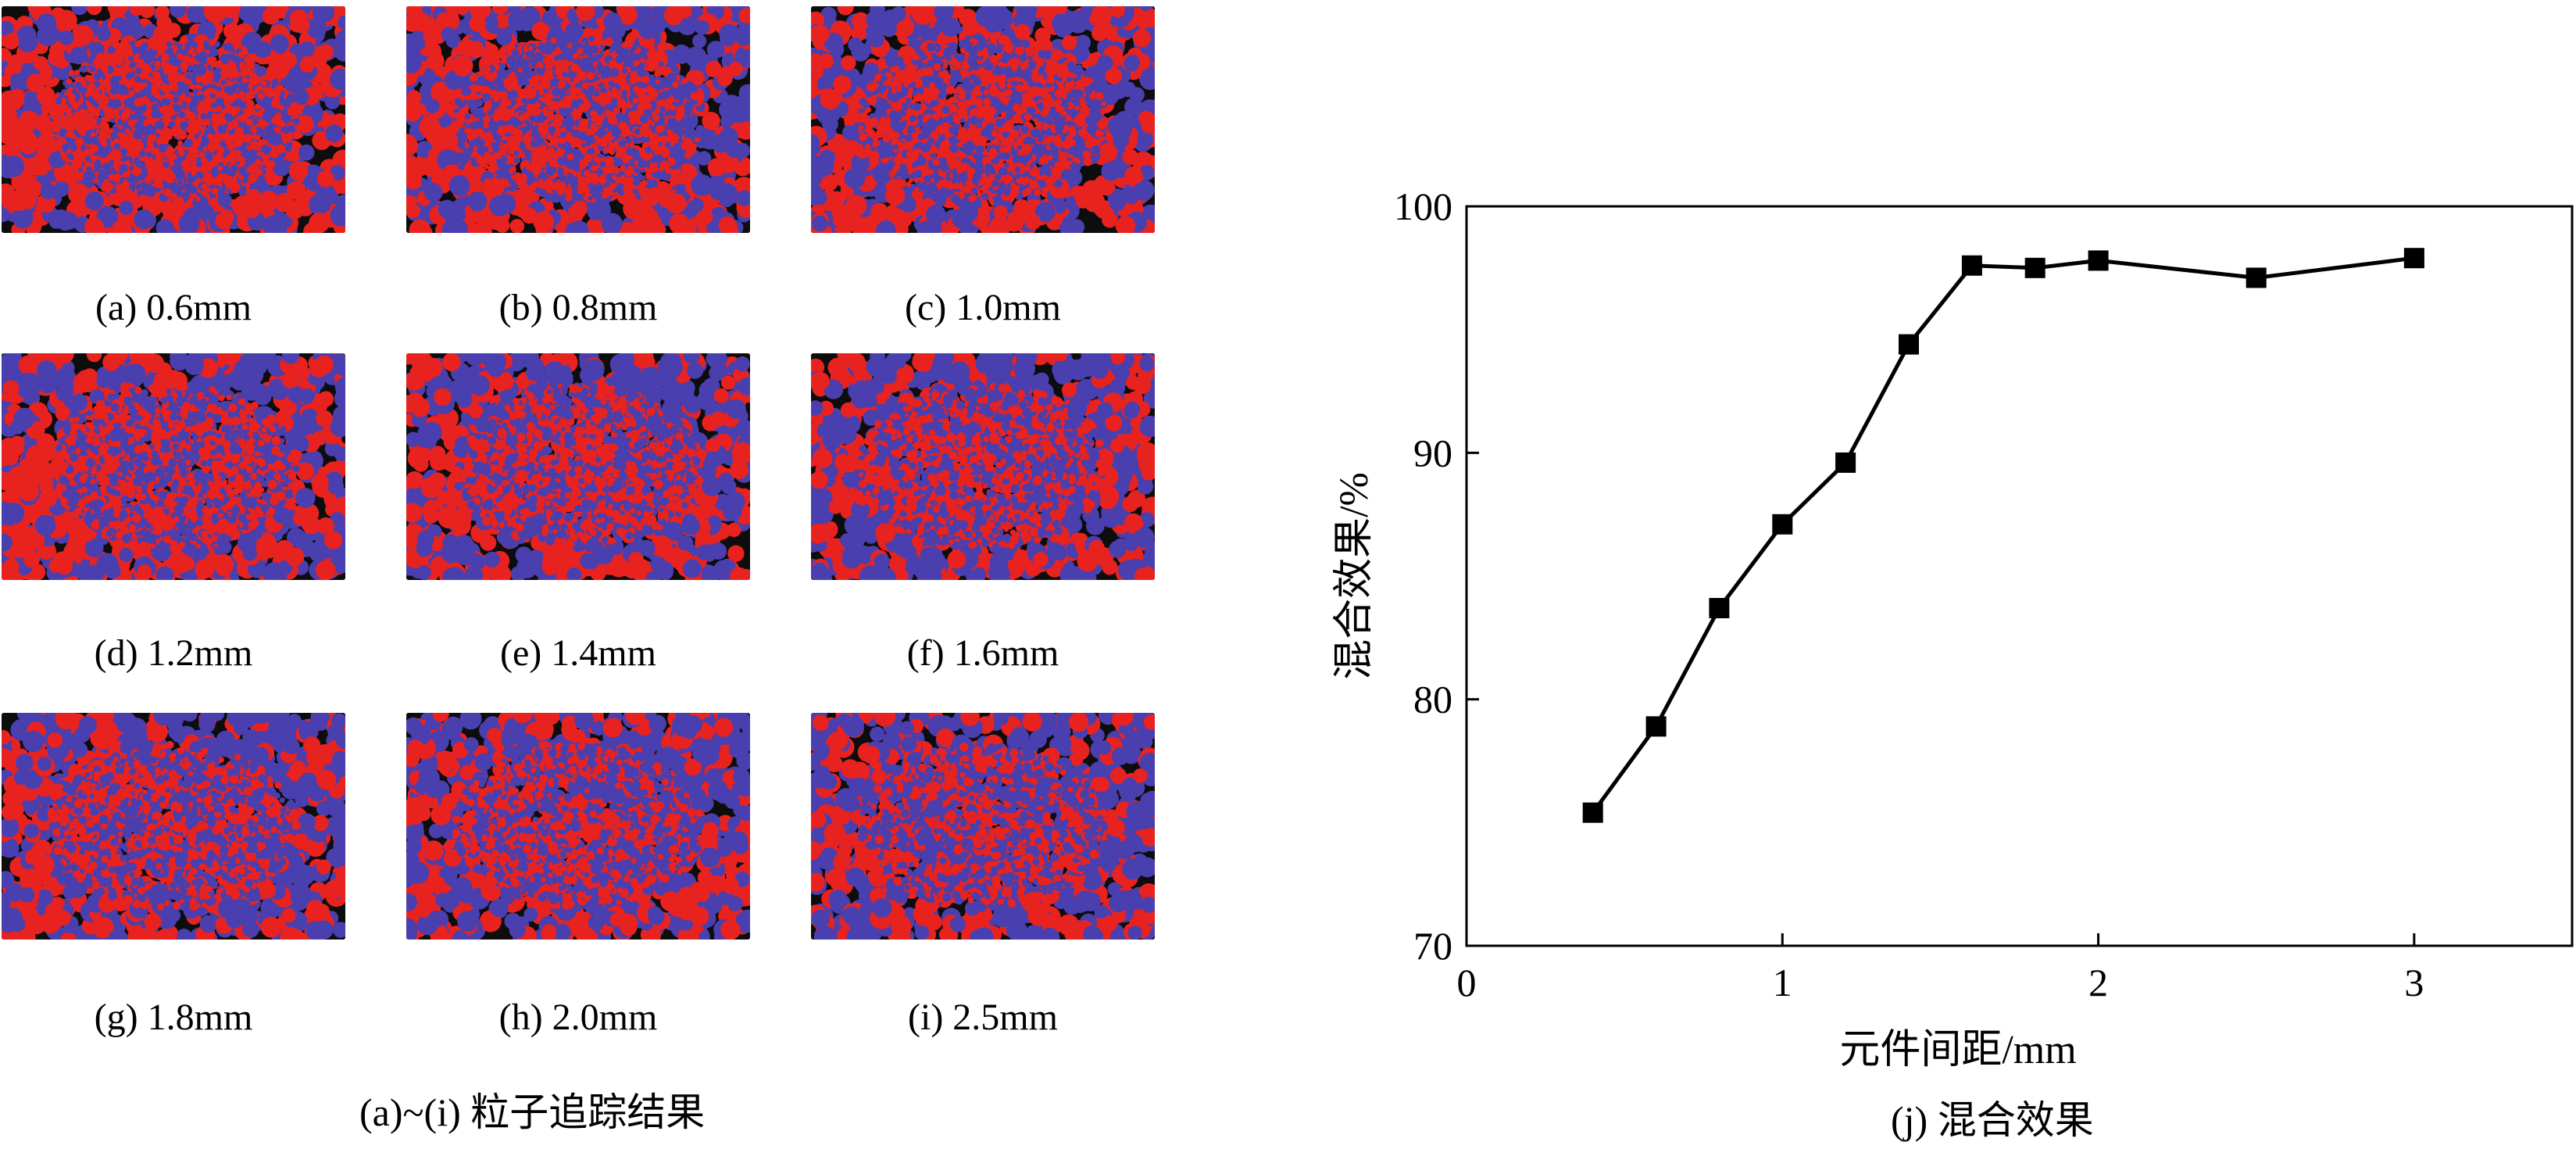 This screenshot has width=2576, height=1149. Describe the element at coordinates (1355, 576) in the screenshot. I see `y-axis-title: 混合效果/%` at that location.